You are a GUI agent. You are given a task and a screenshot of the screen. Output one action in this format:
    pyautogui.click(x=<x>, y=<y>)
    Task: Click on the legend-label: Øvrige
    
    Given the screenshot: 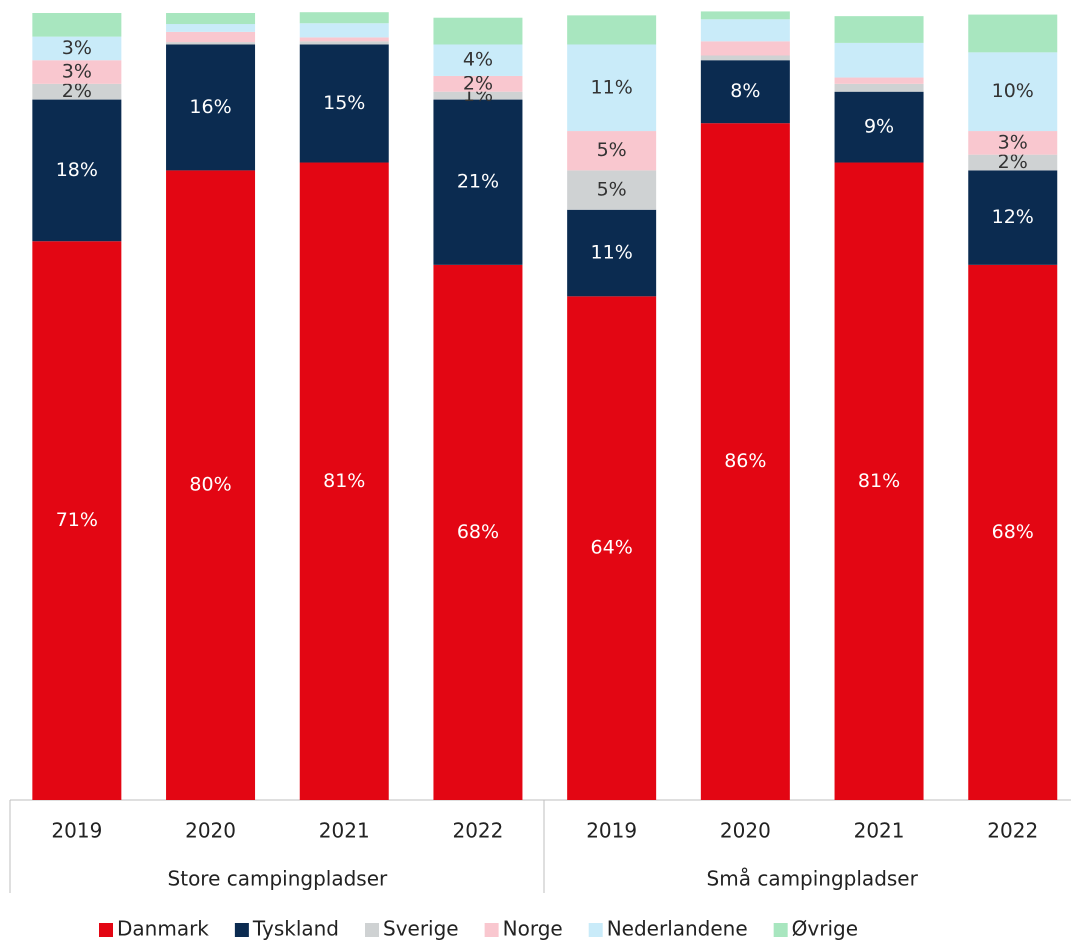 What is the action you would take?
    pyautogui.click(x=825, y=929)
    